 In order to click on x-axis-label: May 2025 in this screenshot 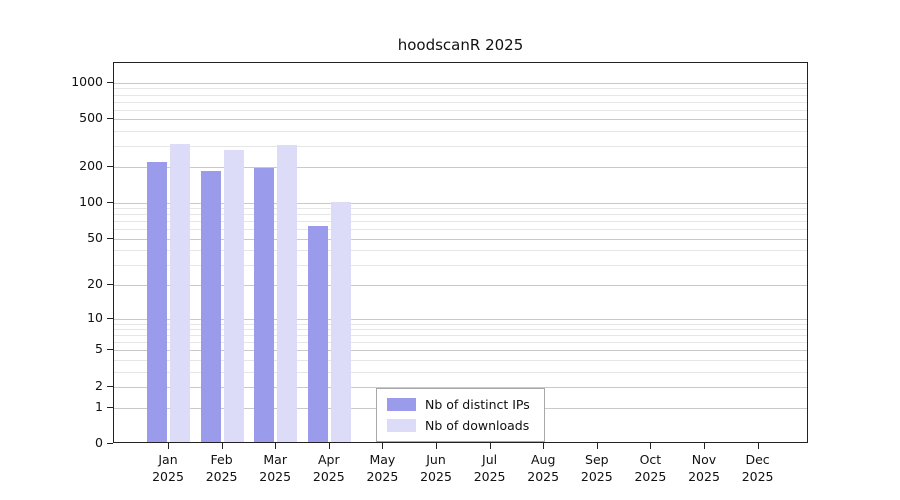, I will do `click(382, 468)`.